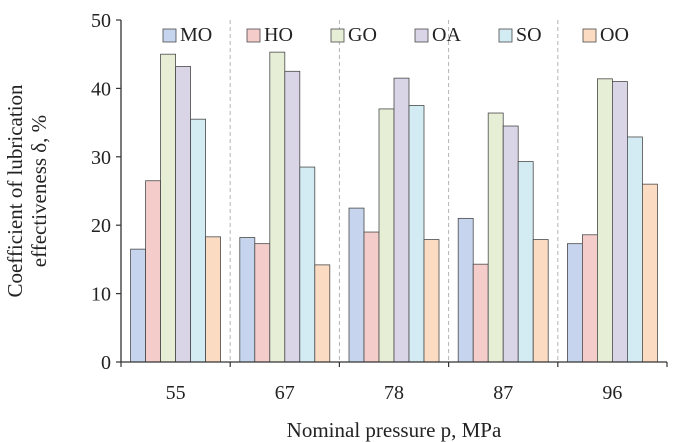 The width and height of the screenshot is (673, 442). I want to click on y-tick-label: 50, so click(101, 21).